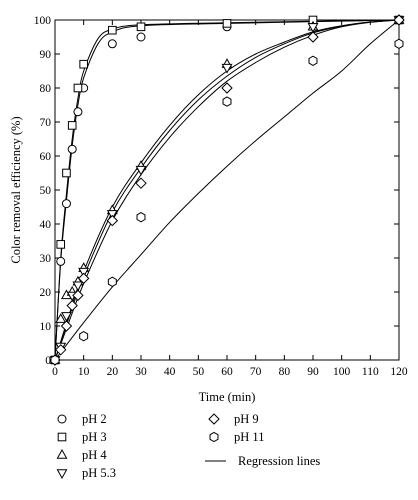 The image size is (418, 500). I want to click on x-tick-label: 60, so click(227, 372).